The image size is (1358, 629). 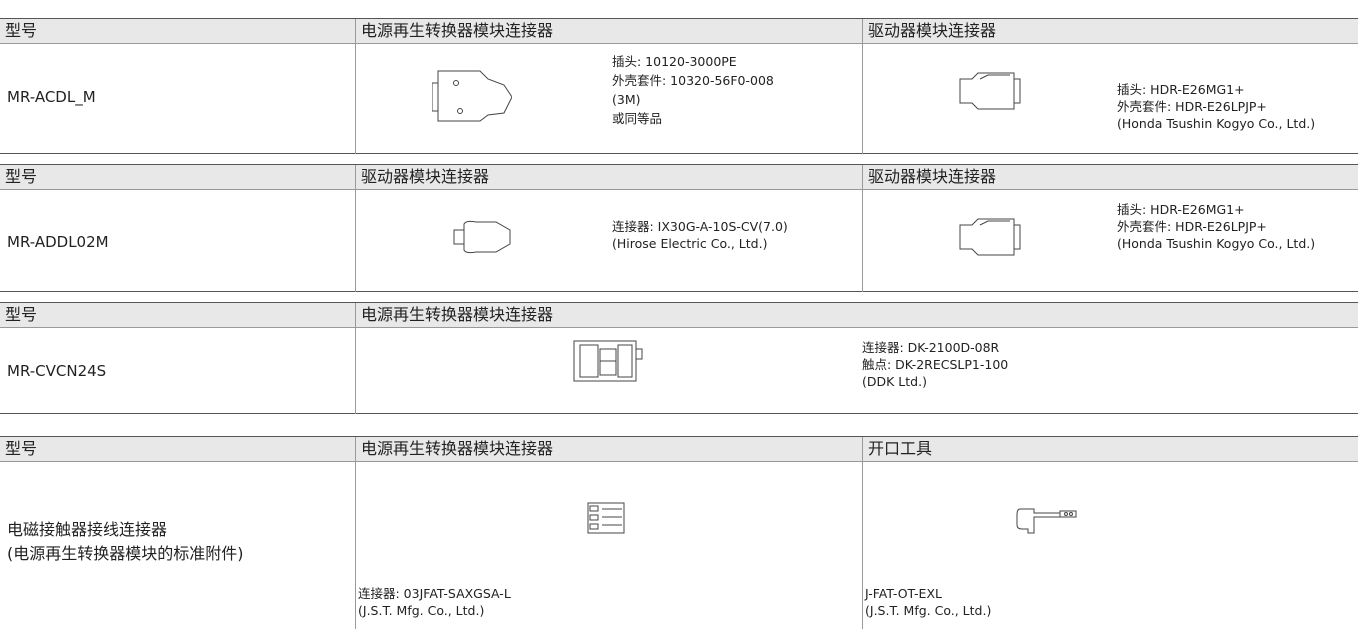 I want to click on text-line: J-FAT-OT-EXL, so click(x=903, y=593).